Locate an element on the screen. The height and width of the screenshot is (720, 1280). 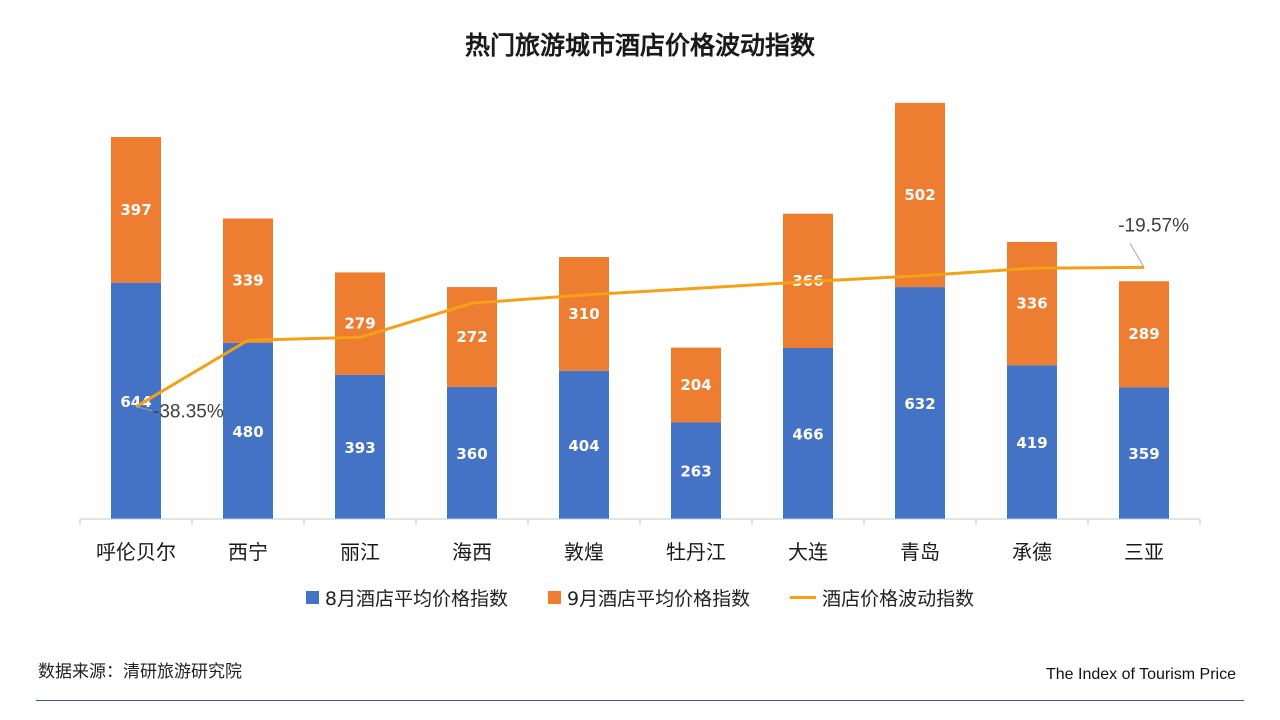
data-label-aug: 632 is located at coordinates (919, 404).